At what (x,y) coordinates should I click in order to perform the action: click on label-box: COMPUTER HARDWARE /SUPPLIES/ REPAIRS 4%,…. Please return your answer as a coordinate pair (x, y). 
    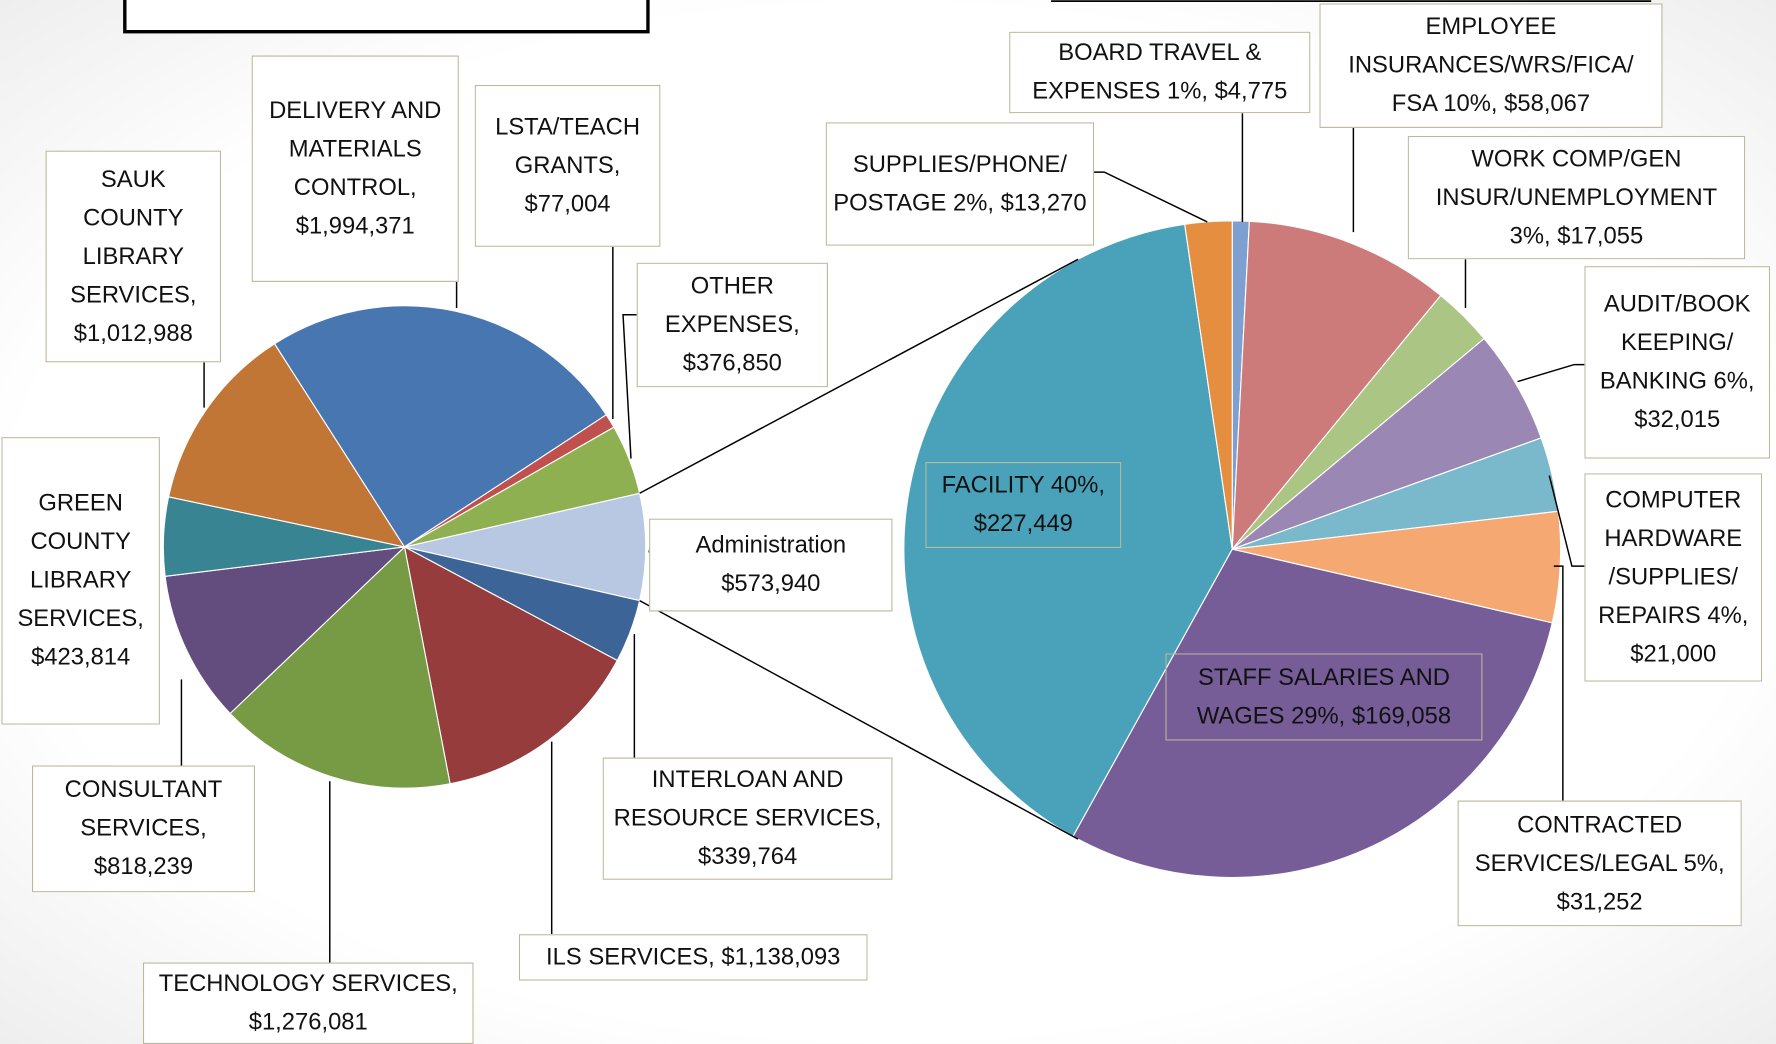
    Looking at the image, I should click on (1673, 577).